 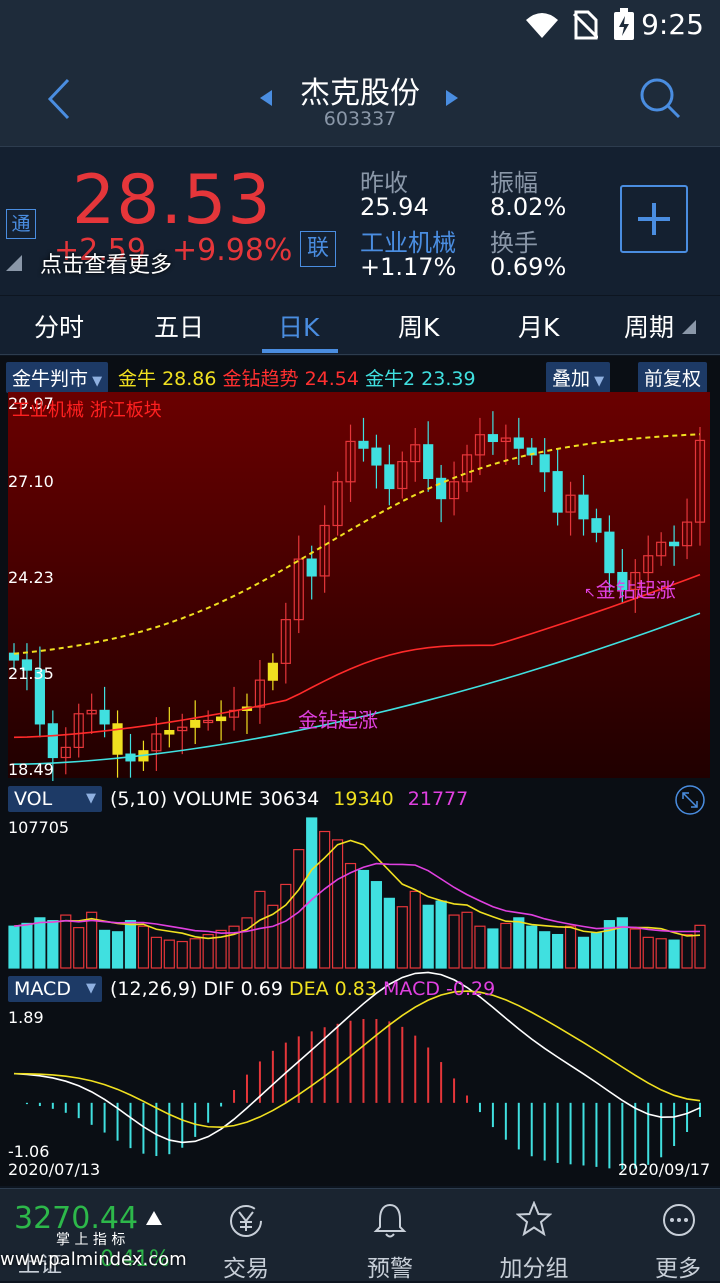 What do you see at coordinates (33, 799) in the screenshot?
I see `vol-name: VOL` at bounding box center [33, 799].